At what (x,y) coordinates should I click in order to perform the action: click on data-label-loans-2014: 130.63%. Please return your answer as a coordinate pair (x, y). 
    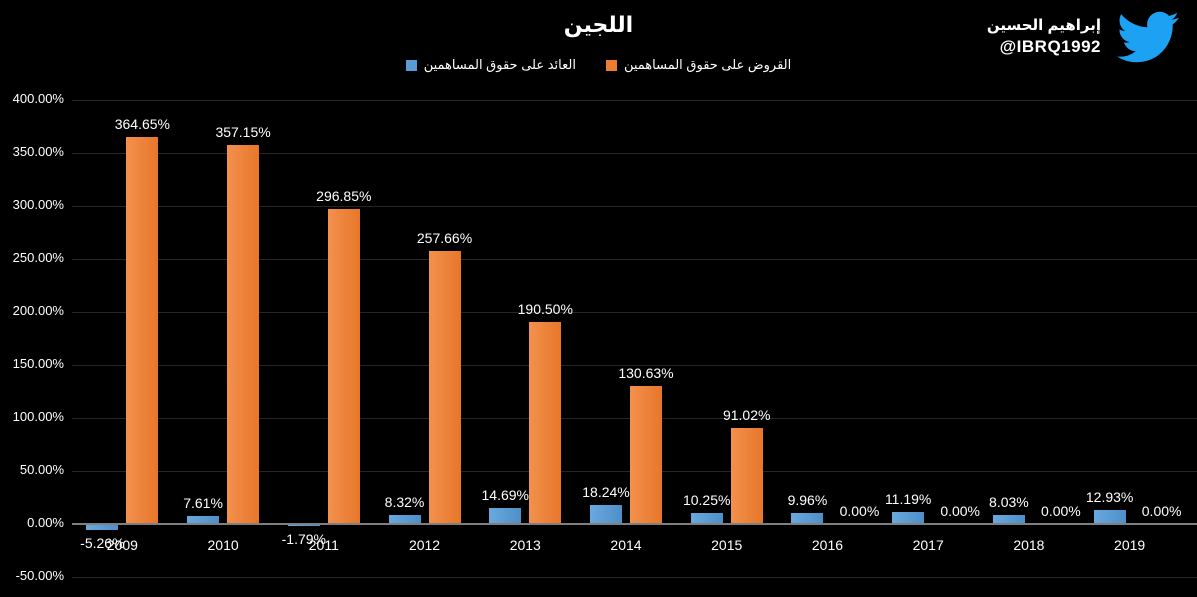
    Looking at the image, I should click on (646, 372).